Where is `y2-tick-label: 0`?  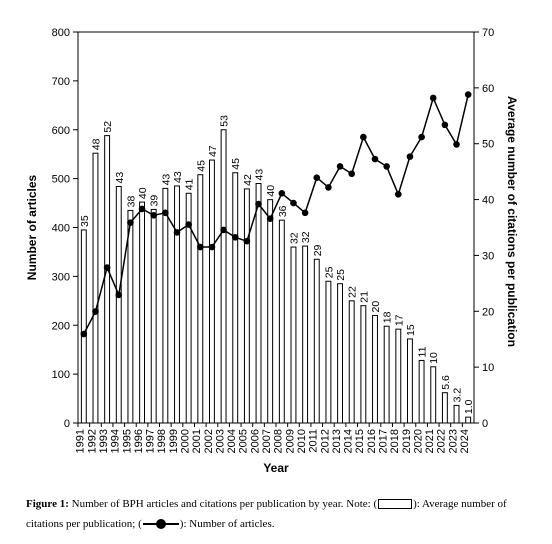 y2-tick-label: 0 is located at coordinates (485, 424).